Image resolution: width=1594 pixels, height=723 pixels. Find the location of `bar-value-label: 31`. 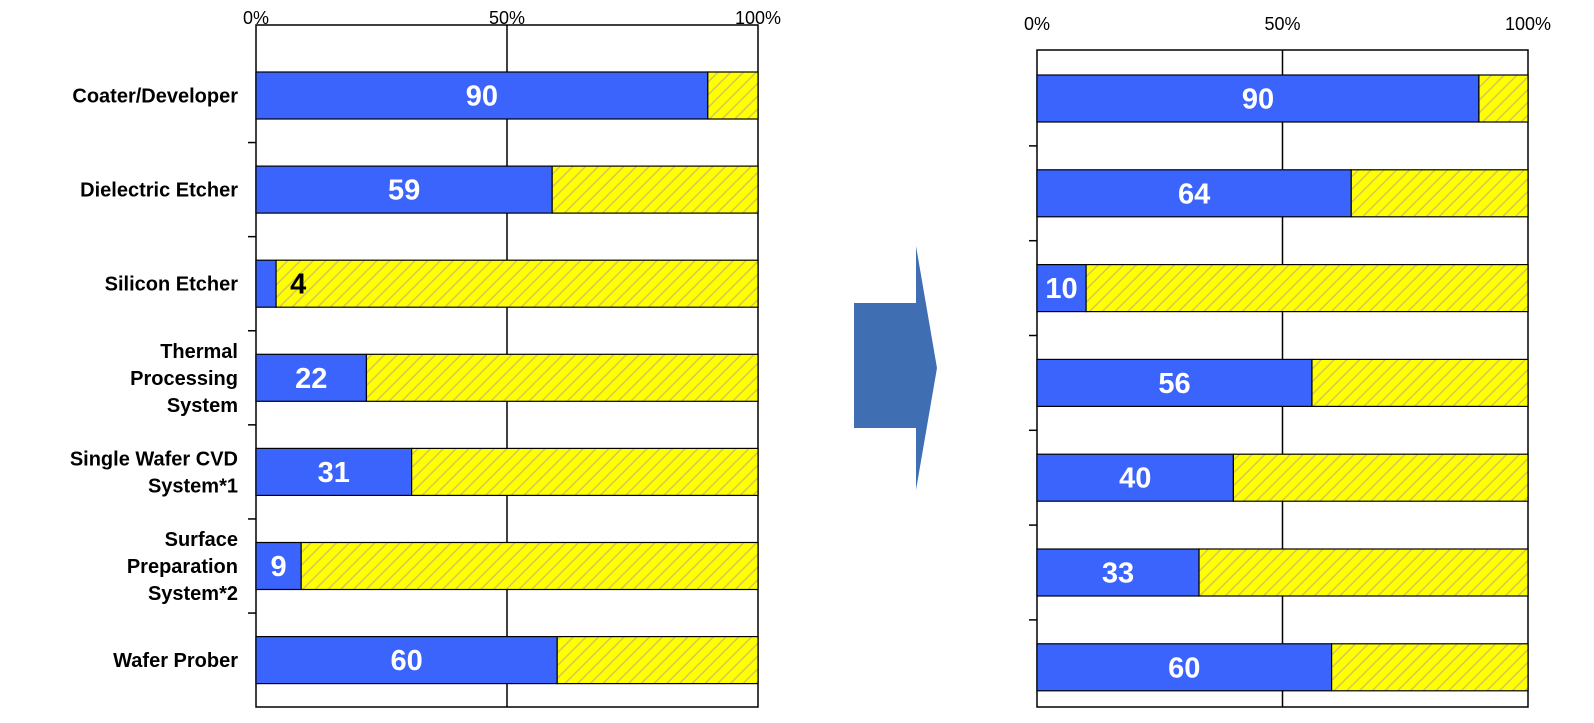

bar-value-label: 31 is located at coordinates (334, 473).